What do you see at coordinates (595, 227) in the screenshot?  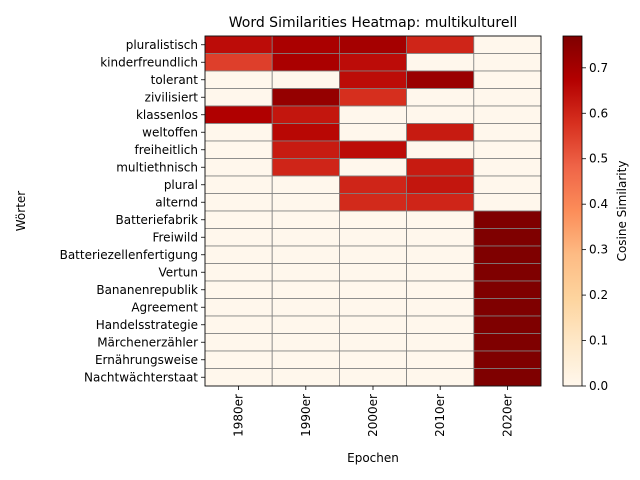 I see `colorbar-ticks: 0.0 0.1 0.2 0.3 0.4 0.5 0.6 0.7` at bounding box center [595, 227].